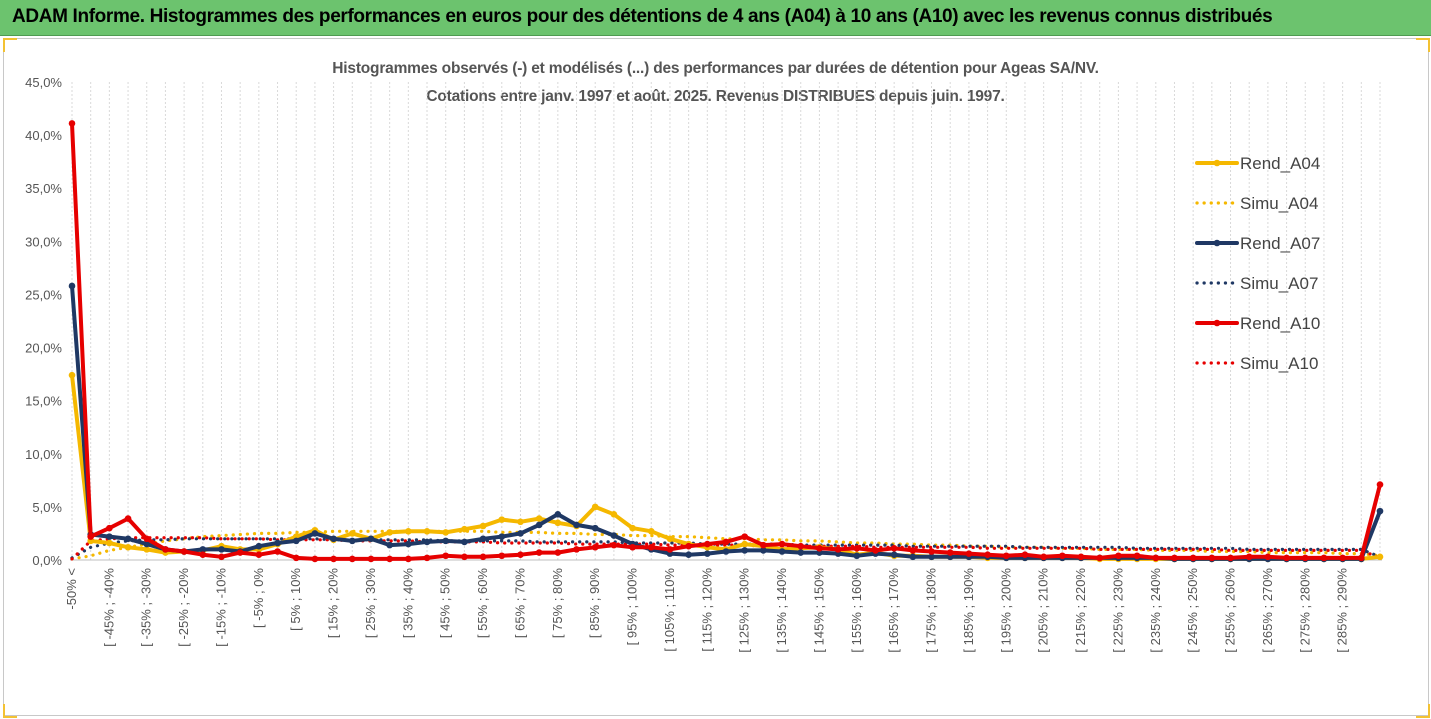 The height and width of the screenshot is (719, 1431). What do you see at coordinates (856, 610) in the screenshot?
I see `x-tick-label: [ 155% ; 160%` at bounding box center [856, 610].